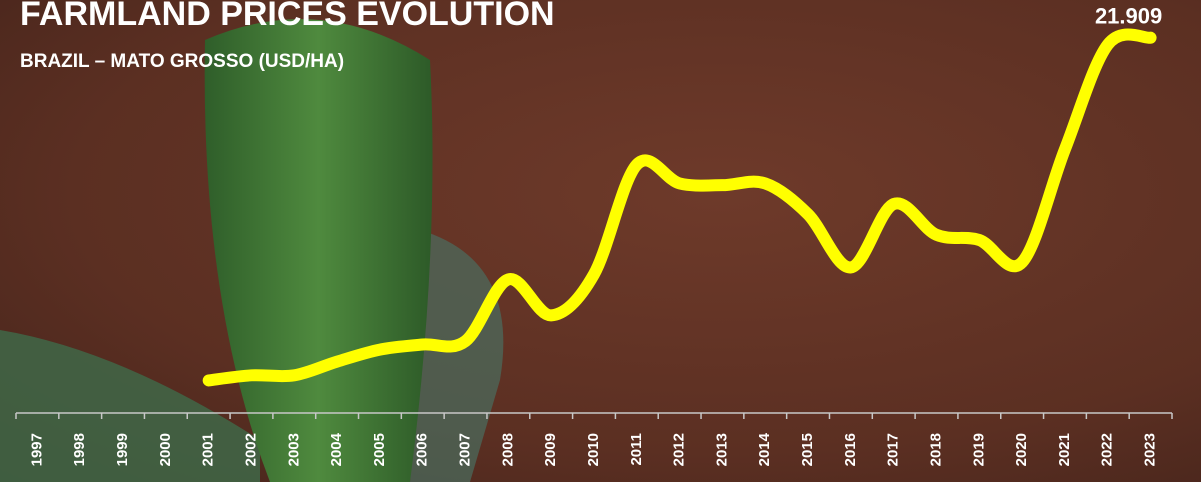 The width and height of the screenshot is (1201, 482). What do you see at coordinates (550, 449) in the screenshot?
I see `x-tick-label: 2009` at bounding box center [550, 449].